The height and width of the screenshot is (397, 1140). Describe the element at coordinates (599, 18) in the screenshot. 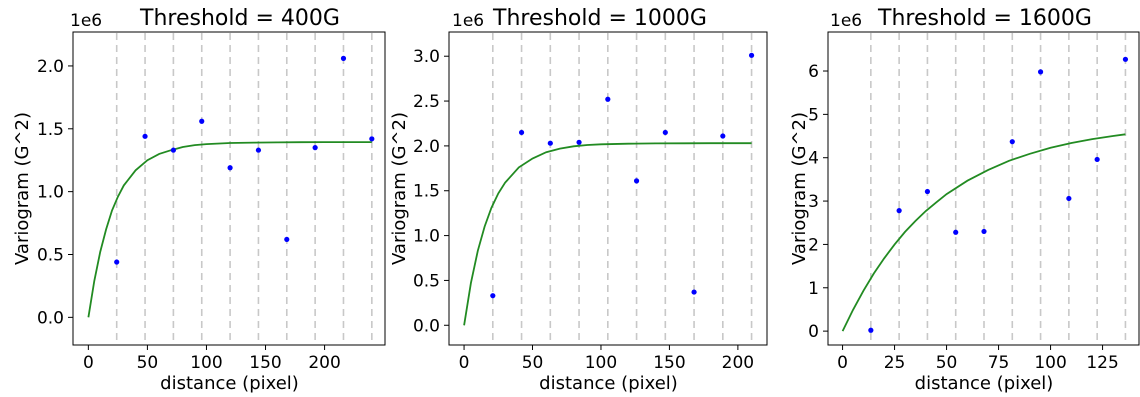

I see `chart-title: Threshold = 1000G` at that location.